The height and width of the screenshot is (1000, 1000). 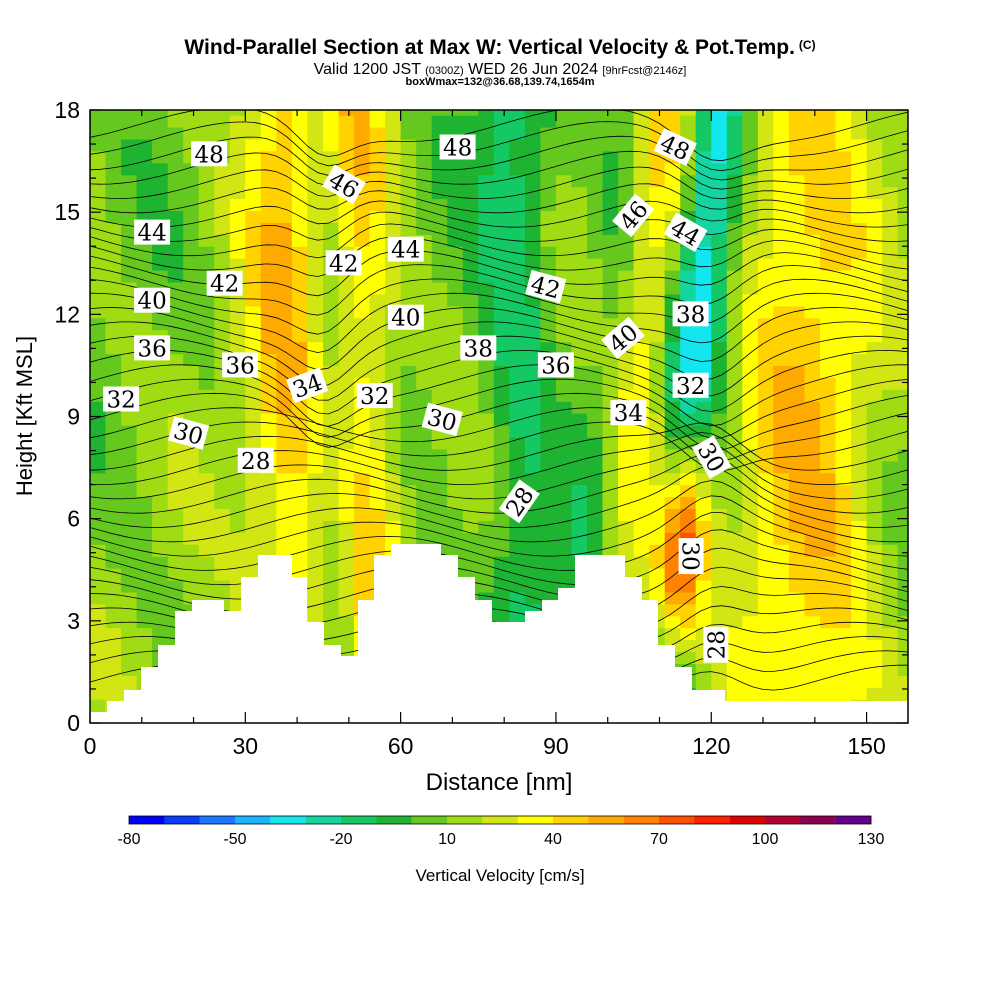 What do you see at coordinates (677, 820) in the screenshot?
I see `colorbar-swatch` at bounding box center [677, 820].